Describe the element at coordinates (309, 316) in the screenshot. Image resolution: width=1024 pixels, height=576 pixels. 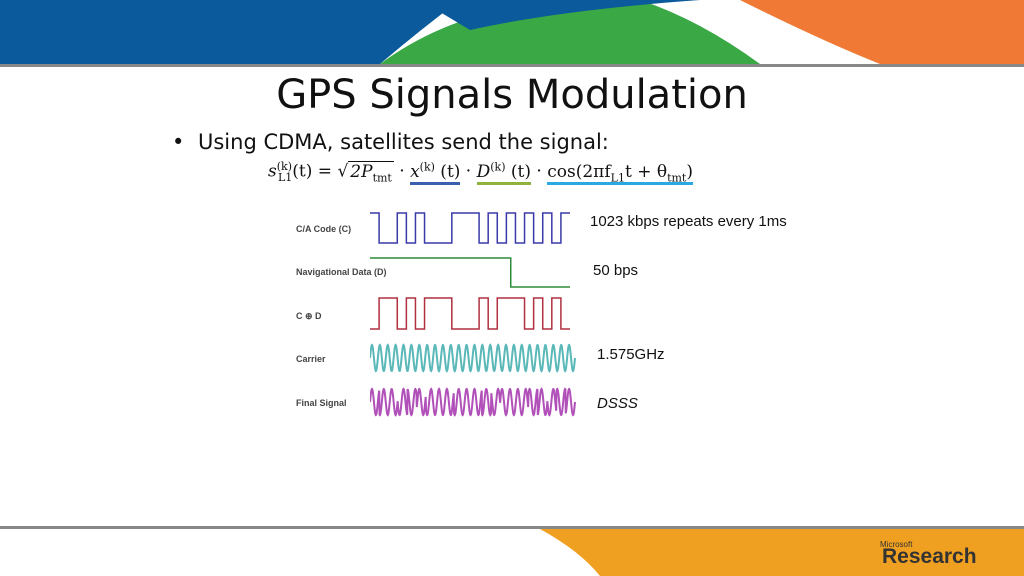
I see `label-xor: C ⊕ D` at that location.